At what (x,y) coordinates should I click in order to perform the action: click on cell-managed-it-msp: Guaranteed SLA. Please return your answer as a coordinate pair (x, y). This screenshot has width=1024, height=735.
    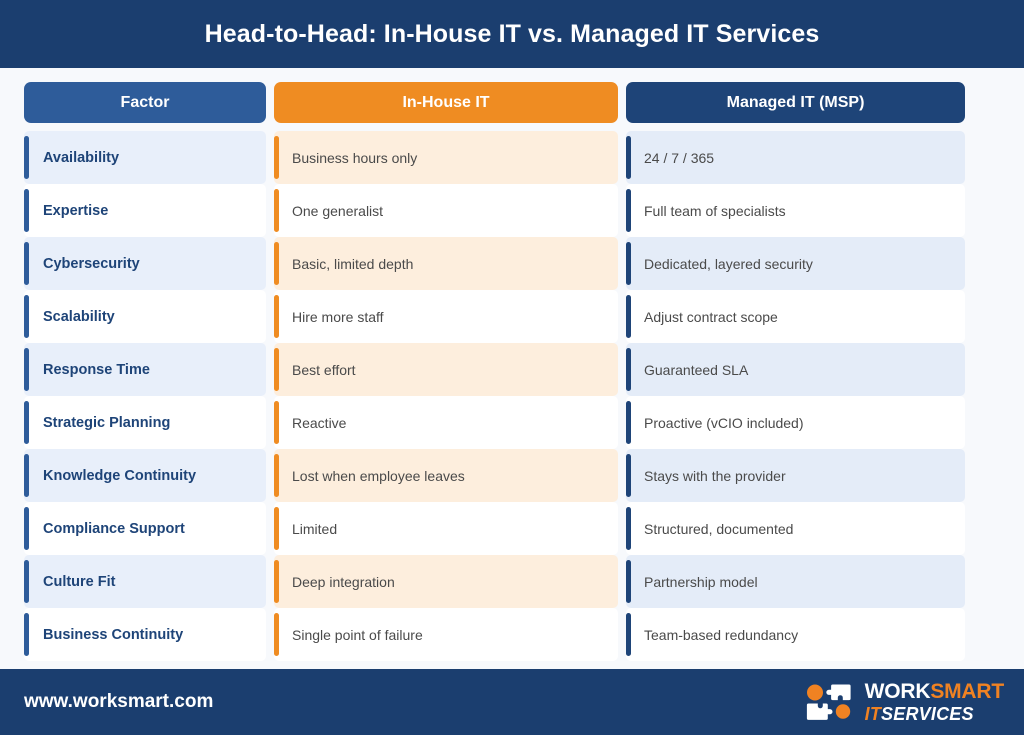
    Looking at the image, I should click on (795, 369).